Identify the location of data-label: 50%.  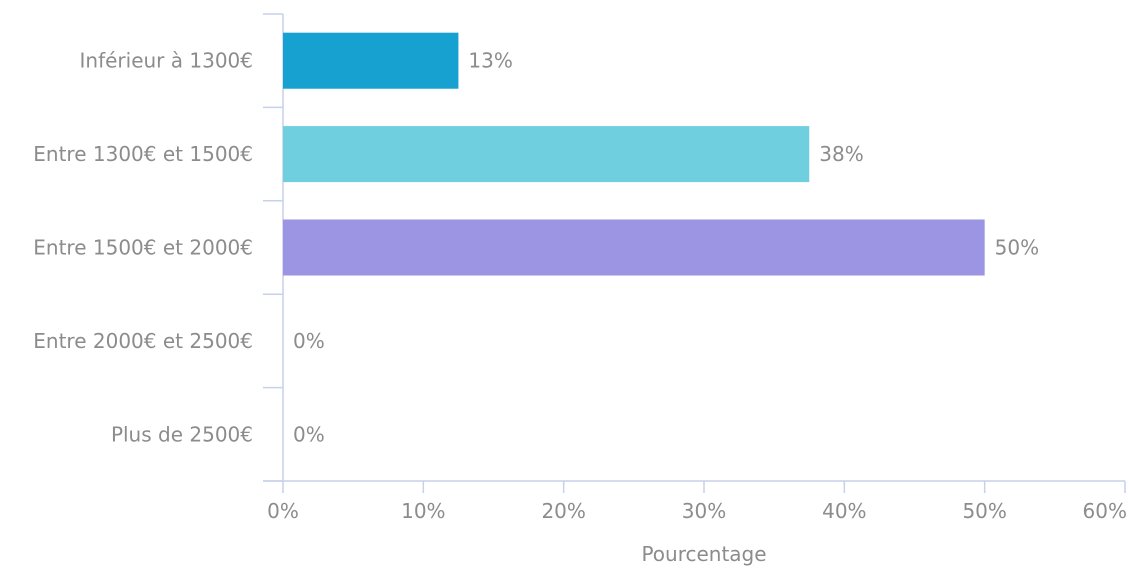
(1017, 248).